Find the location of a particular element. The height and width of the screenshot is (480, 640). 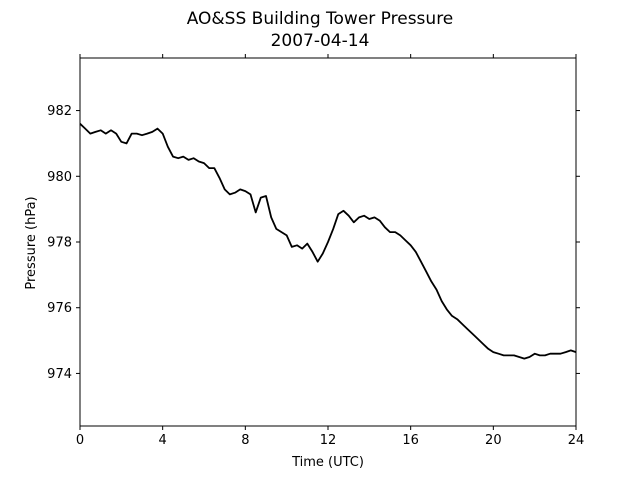

y-tick-label: 976 is located at coordinates (59, 308).